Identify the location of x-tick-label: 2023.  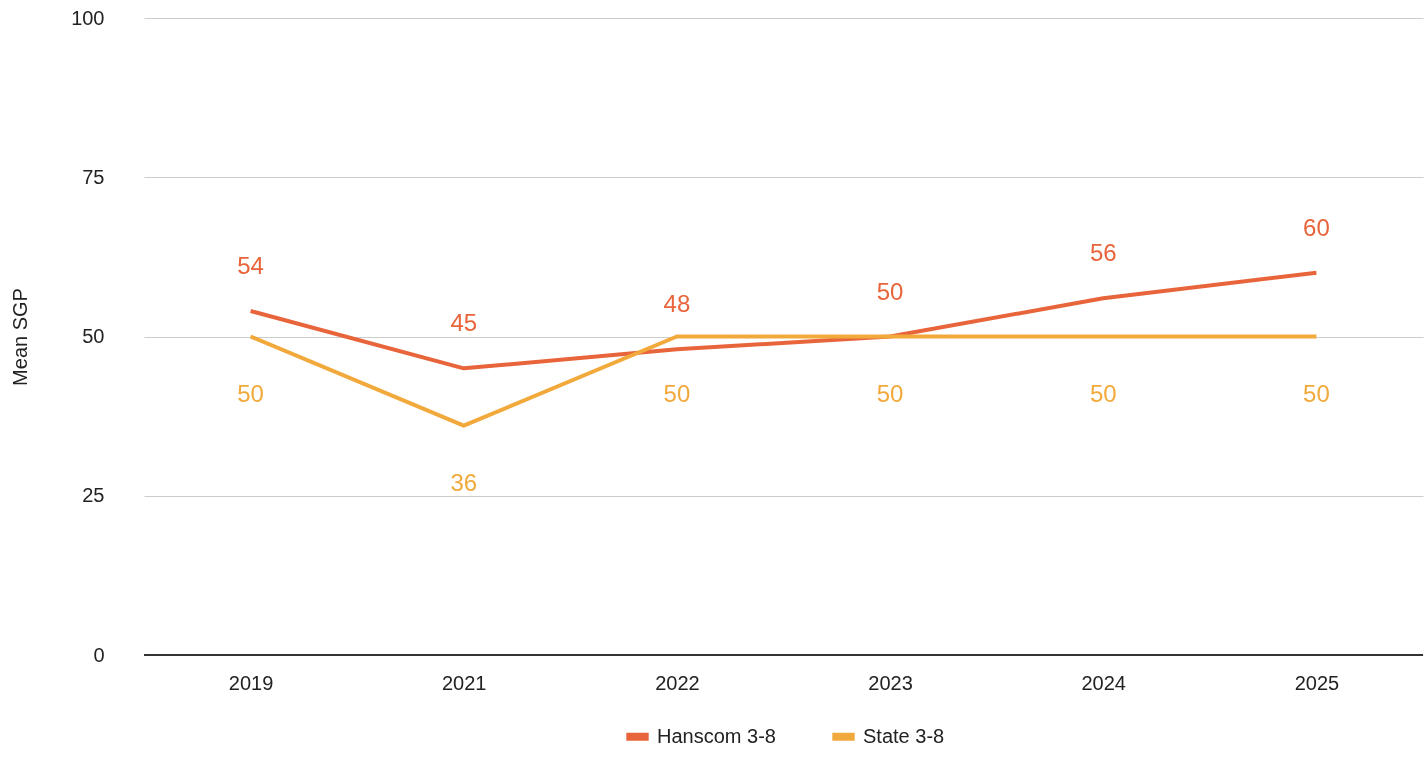
(890, 682).